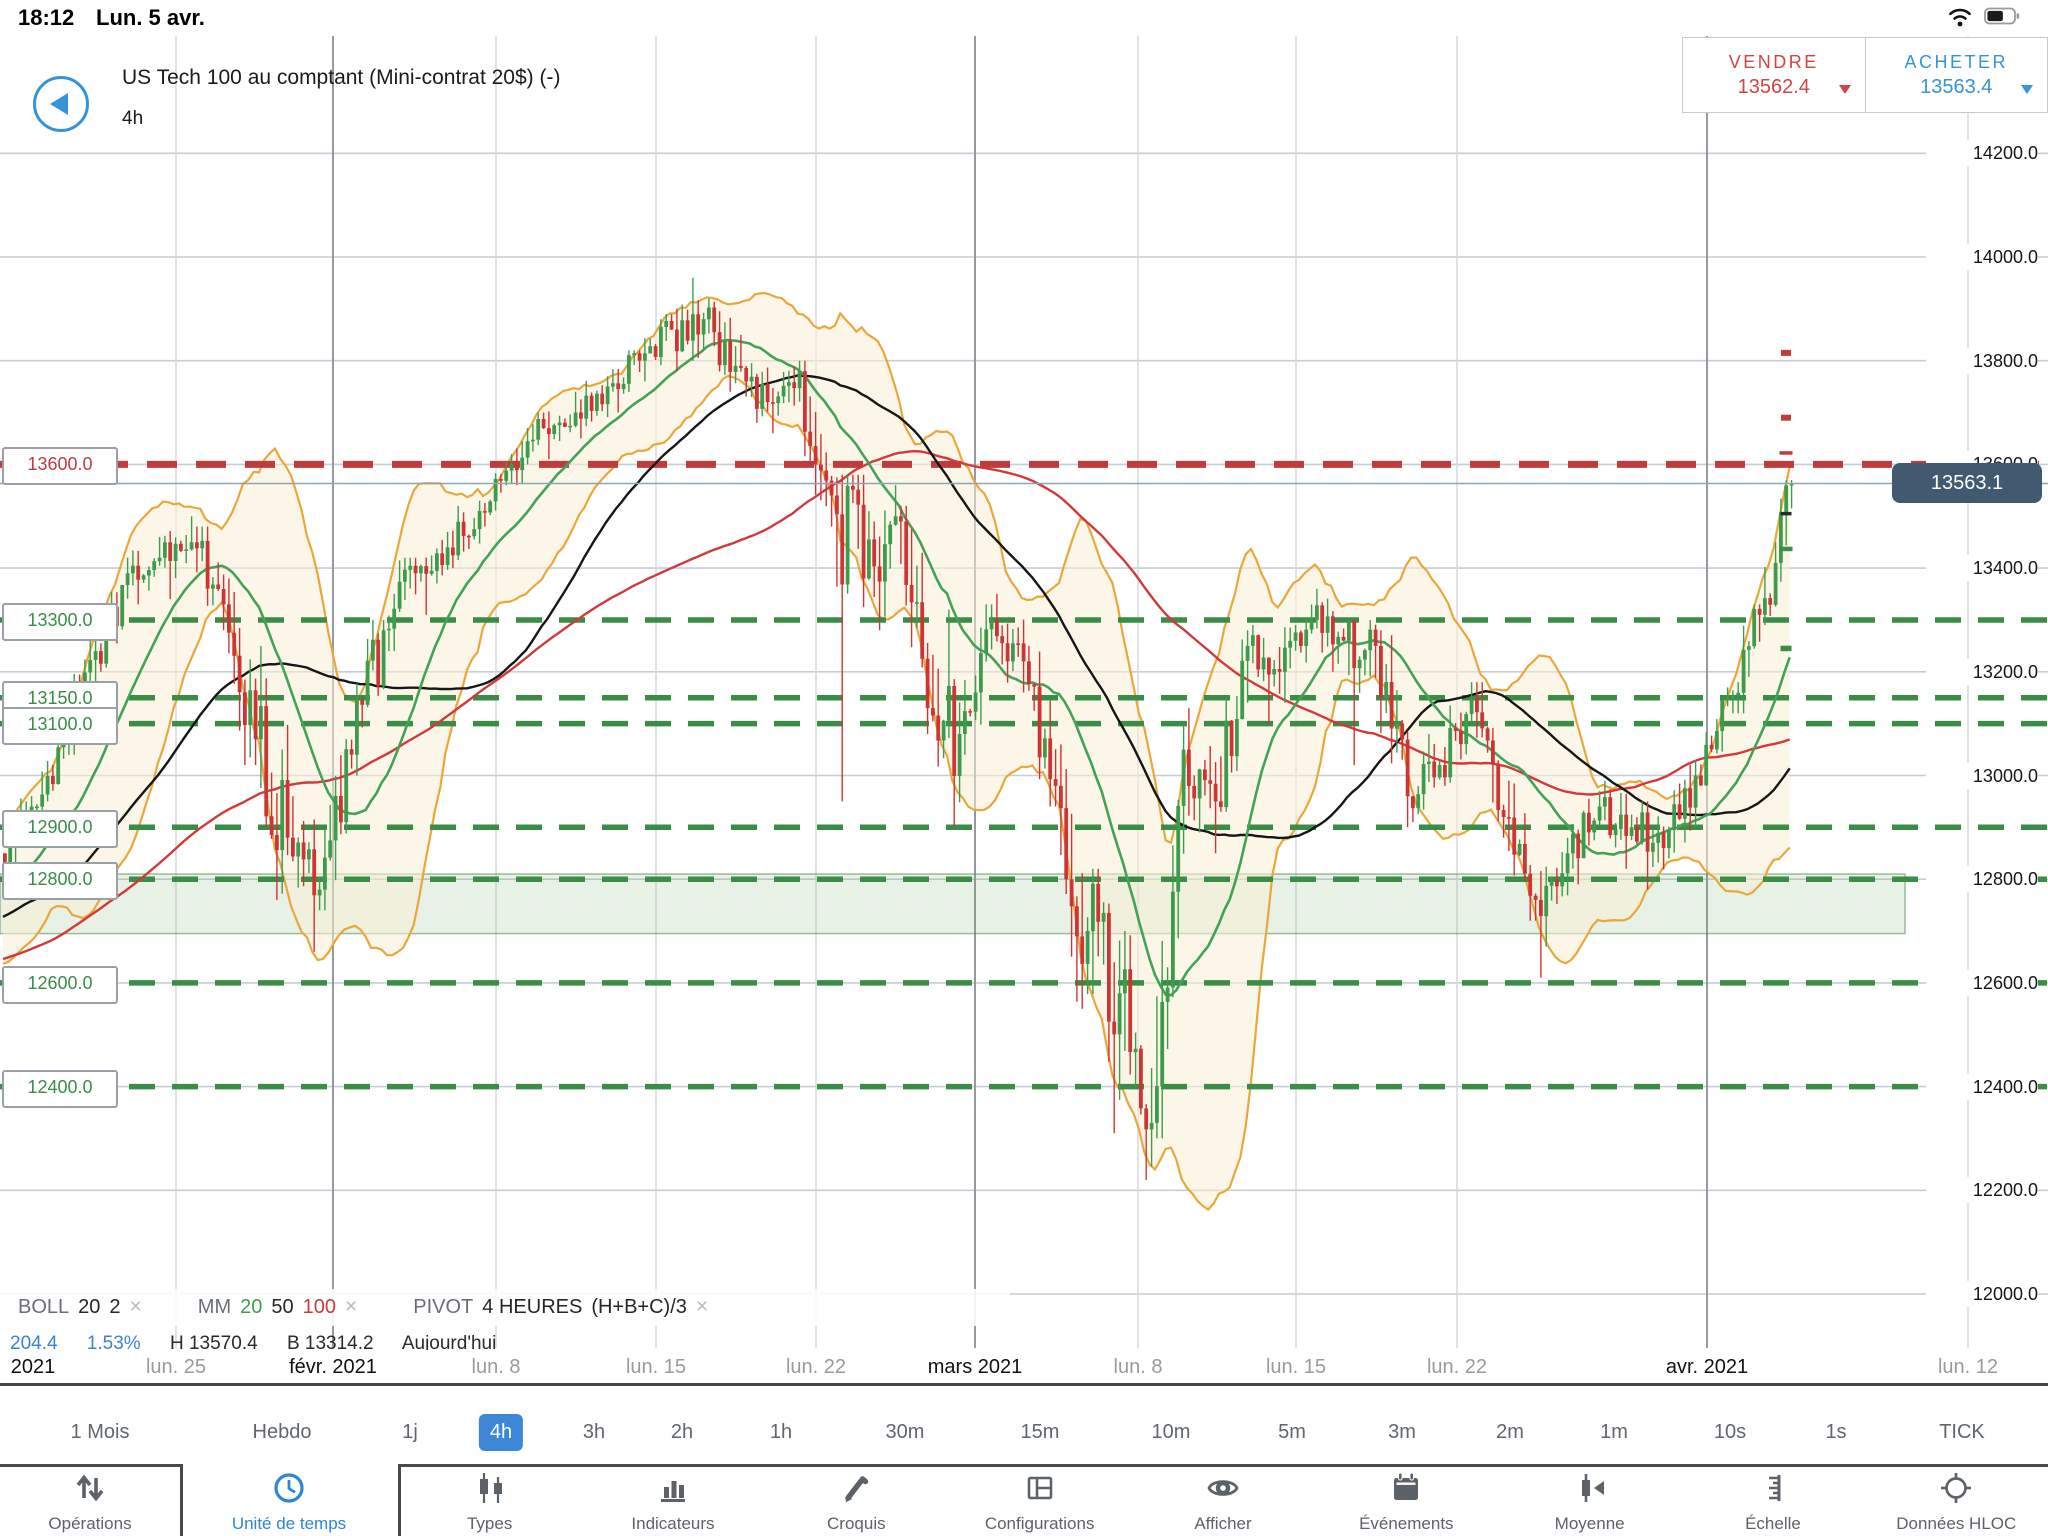  I want to click on toolbar-divider, so click(399, 1500).